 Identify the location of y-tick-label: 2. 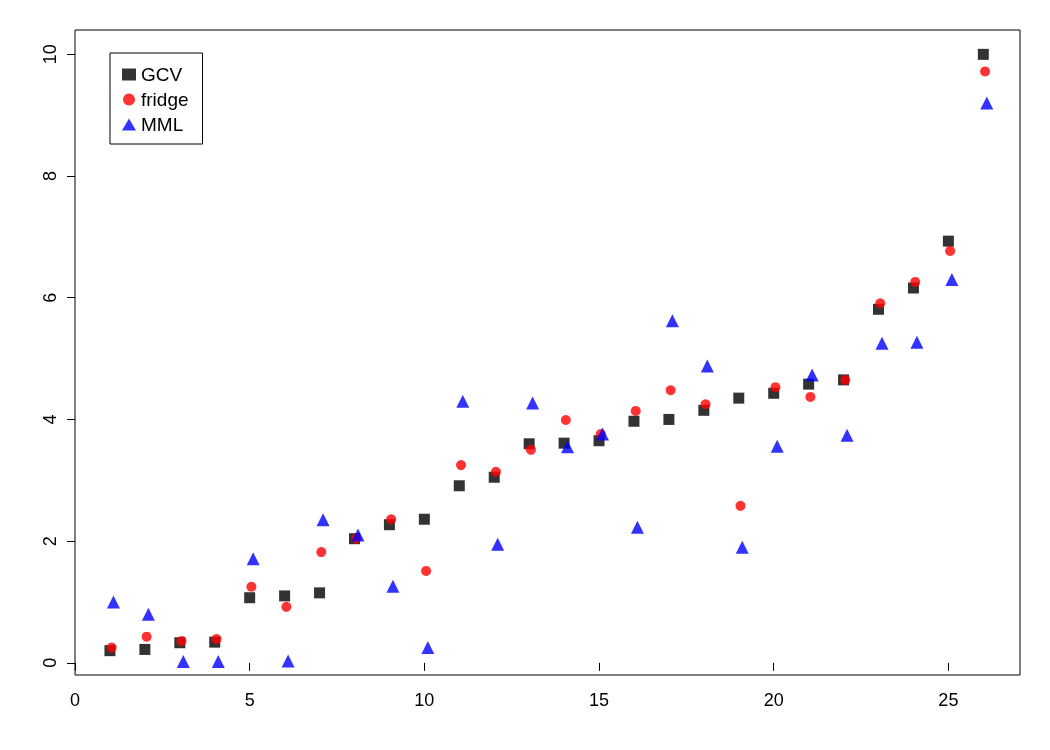
(50, 541).